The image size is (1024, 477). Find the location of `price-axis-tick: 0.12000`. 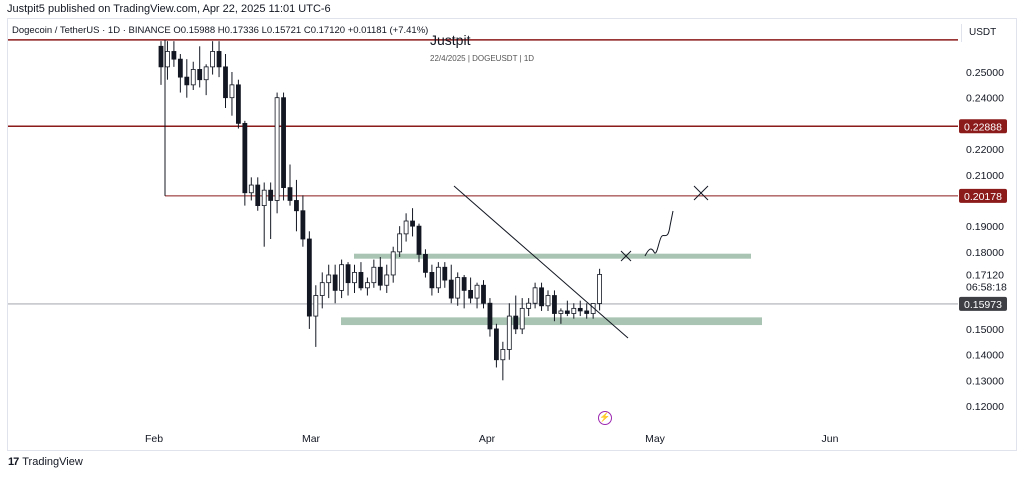

price-axis-tick: 0.12000 is located at coordinates (985, 407).